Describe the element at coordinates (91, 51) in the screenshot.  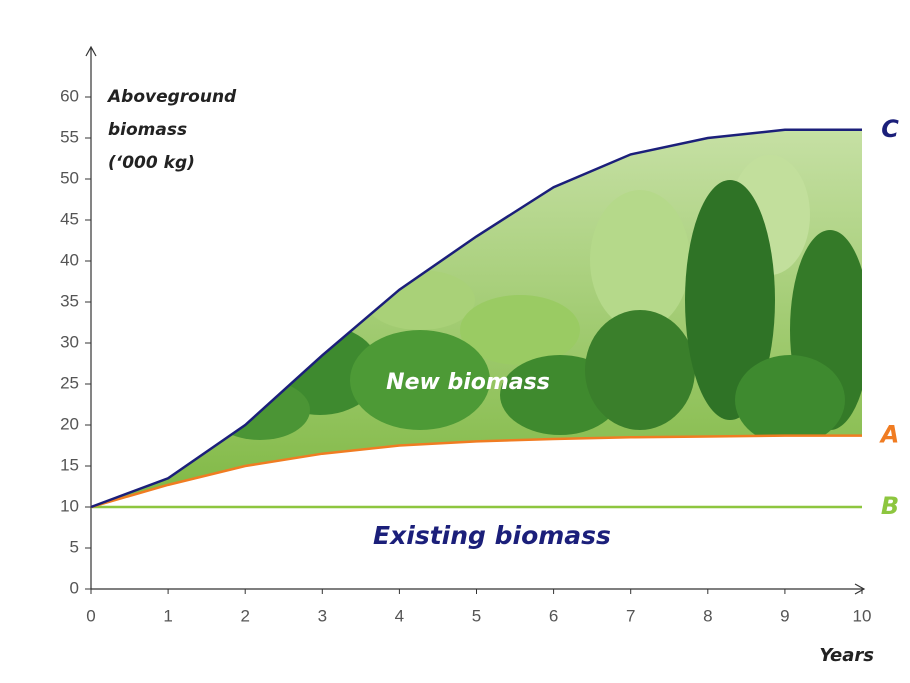
I see `y-axis-arrow` at that location.